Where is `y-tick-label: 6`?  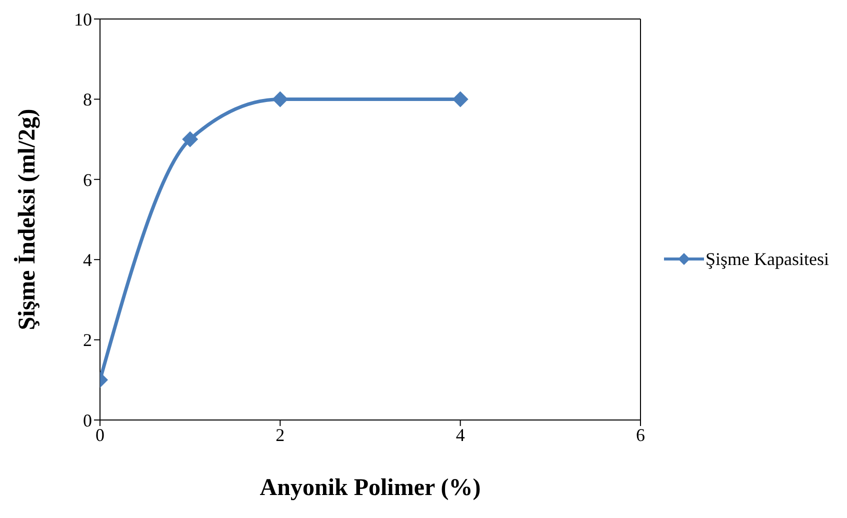 y-tick-label: 6 is located at coordinates (87, 180).